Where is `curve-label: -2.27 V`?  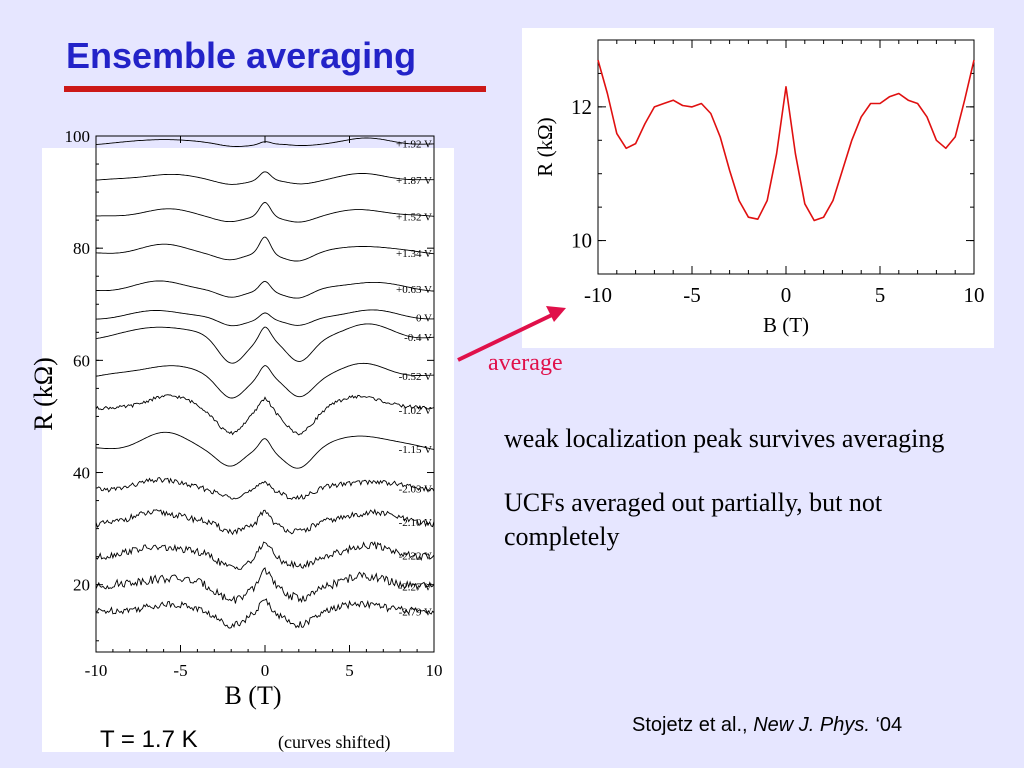 curve-label: -2.27 V is located at coordinates (415, 588).